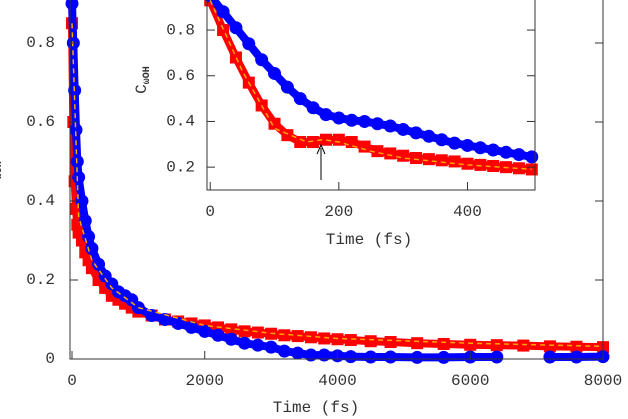 The width and height of the screenshot is (628, 419). I want to click on x-axis-label: Time (fs), so click(316, 408).